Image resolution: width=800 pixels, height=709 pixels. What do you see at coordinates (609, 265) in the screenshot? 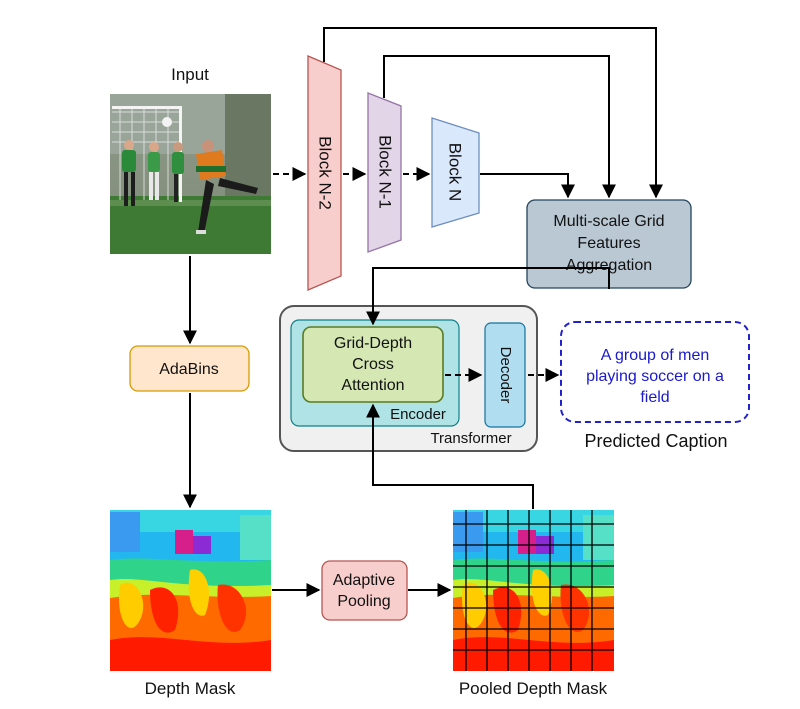
I see `multiscale-line3: Aggregation` at bounding box center [609, 265].